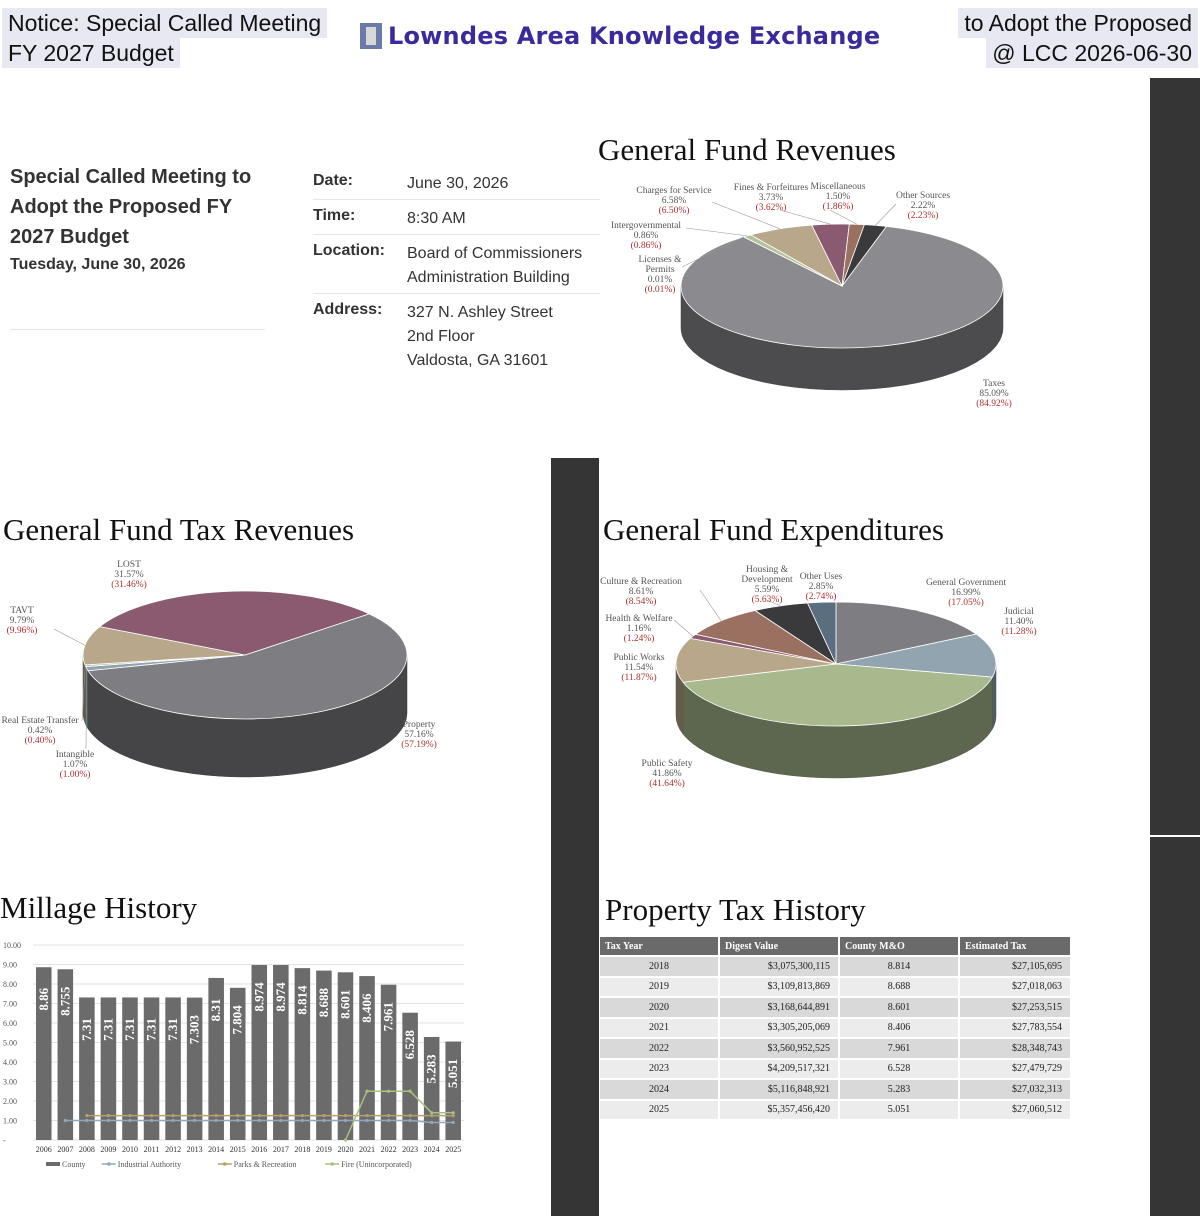  What do you see at coordinates (620, 36) in the screenshot?
I see `site-logo: Lowndes Area Knowledge Exchange` at bounding box center [620, 36].